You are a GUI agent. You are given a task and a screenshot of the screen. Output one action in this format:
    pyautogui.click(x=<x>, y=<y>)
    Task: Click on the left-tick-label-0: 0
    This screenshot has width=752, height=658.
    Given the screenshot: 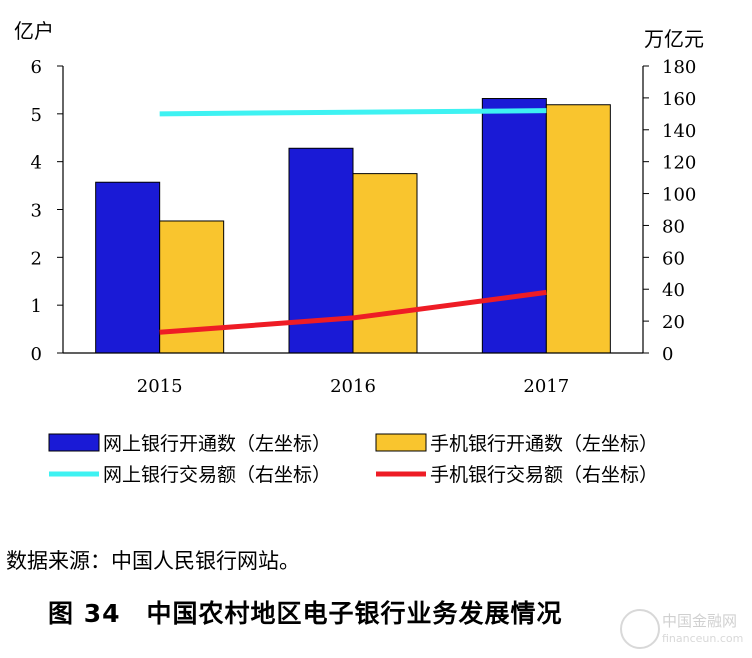 What is the action you would take?
    pyautogui.click(x=36, y=354)
    